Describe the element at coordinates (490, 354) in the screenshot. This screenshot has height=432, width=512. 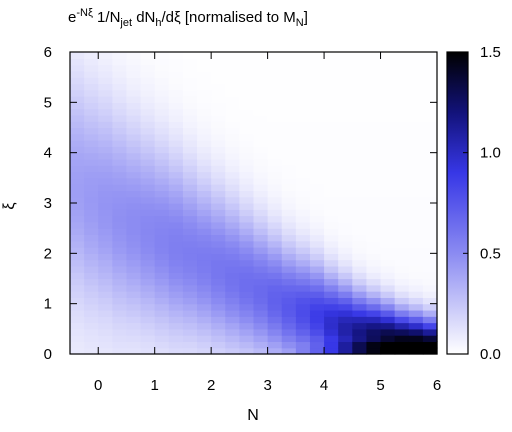
I see `colorbar-tick-label: 0.0` at that location.